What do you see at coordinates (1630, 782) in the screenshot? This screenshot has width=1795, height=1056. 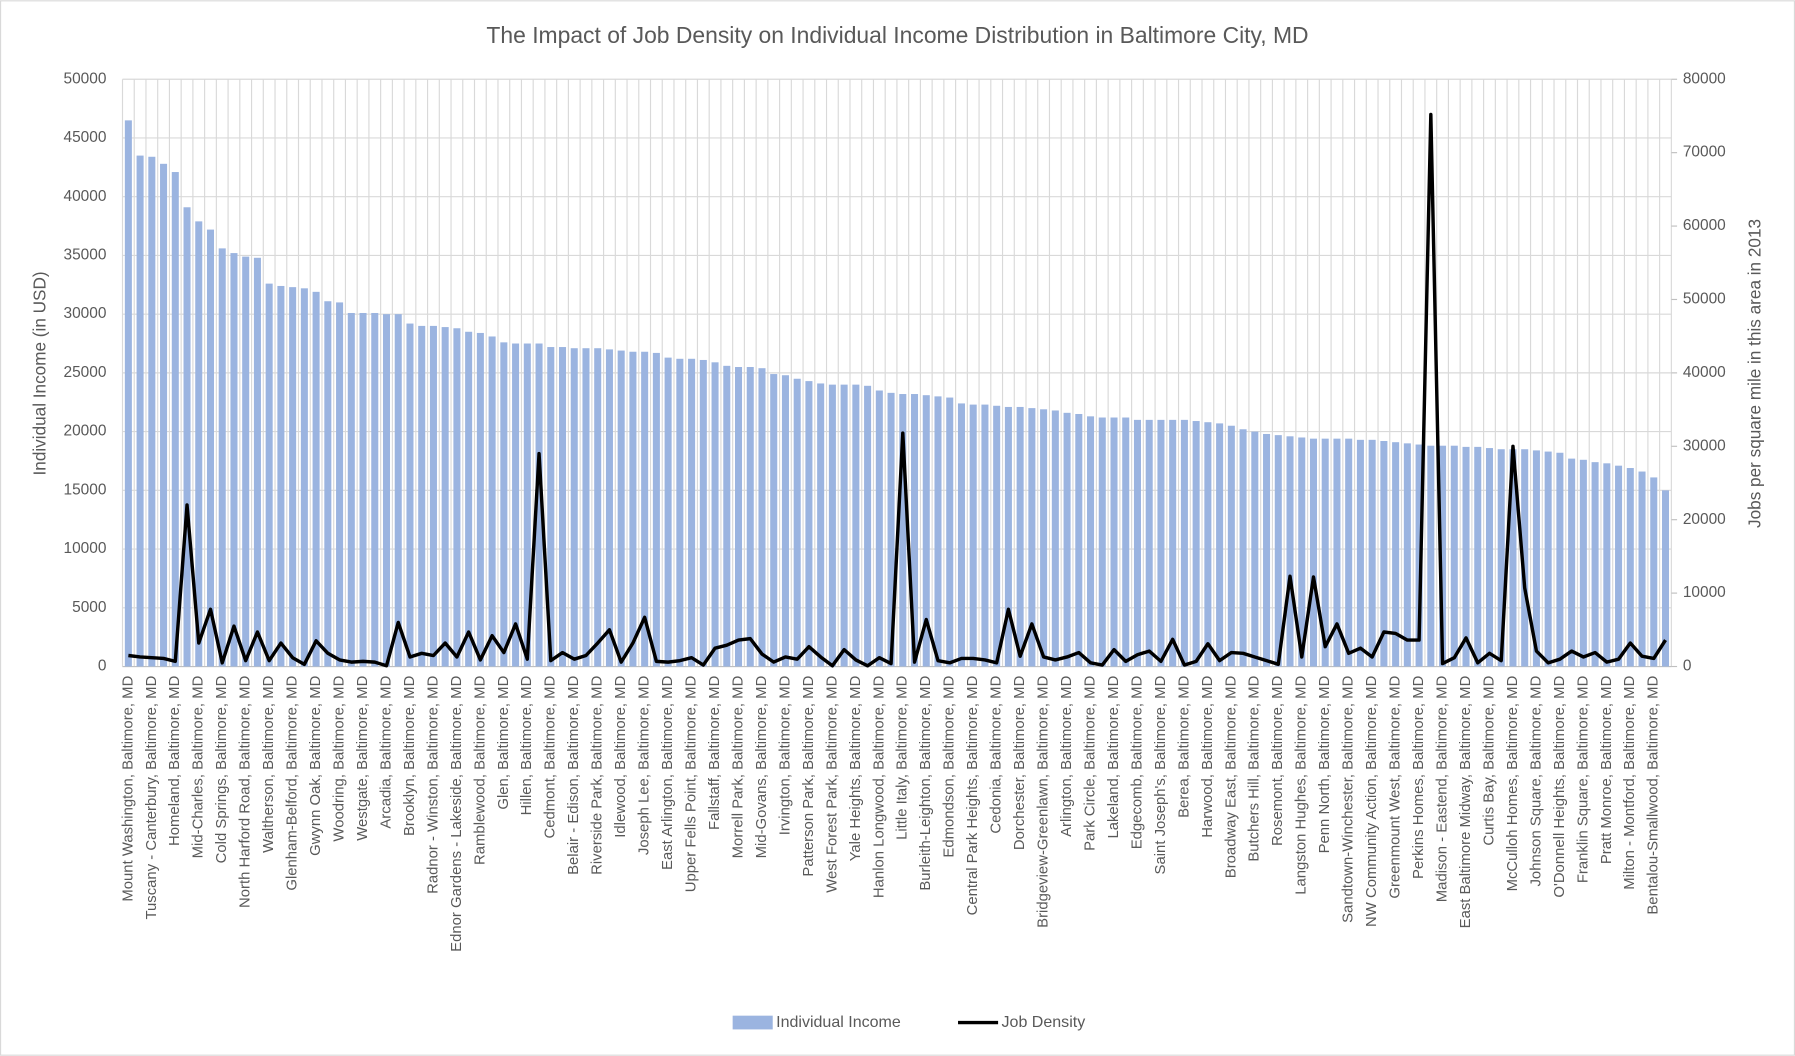 I see `x-tick-label: Milton - Montford, Baltimore, MD` at bounding box center [1630, 782].